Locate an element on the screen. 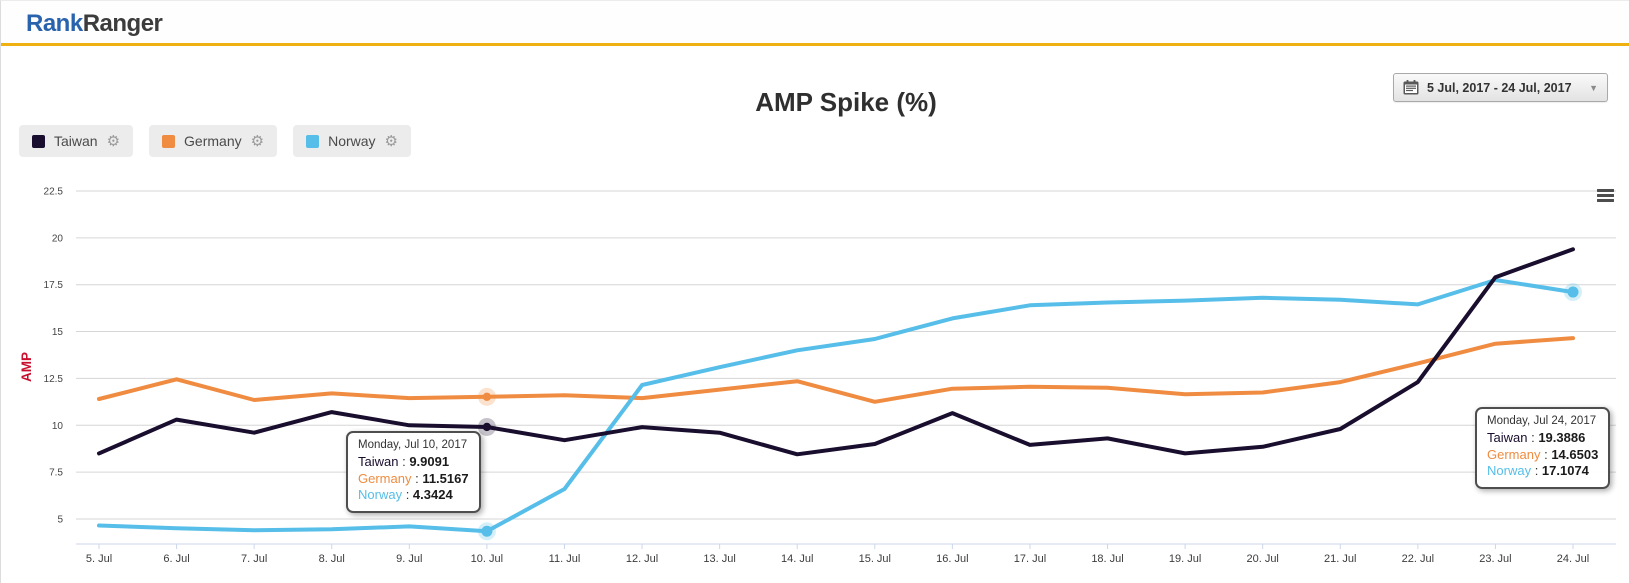  tooltip-date: Monday, Jul 24, 2017 is located at coordinates (1542, 421).